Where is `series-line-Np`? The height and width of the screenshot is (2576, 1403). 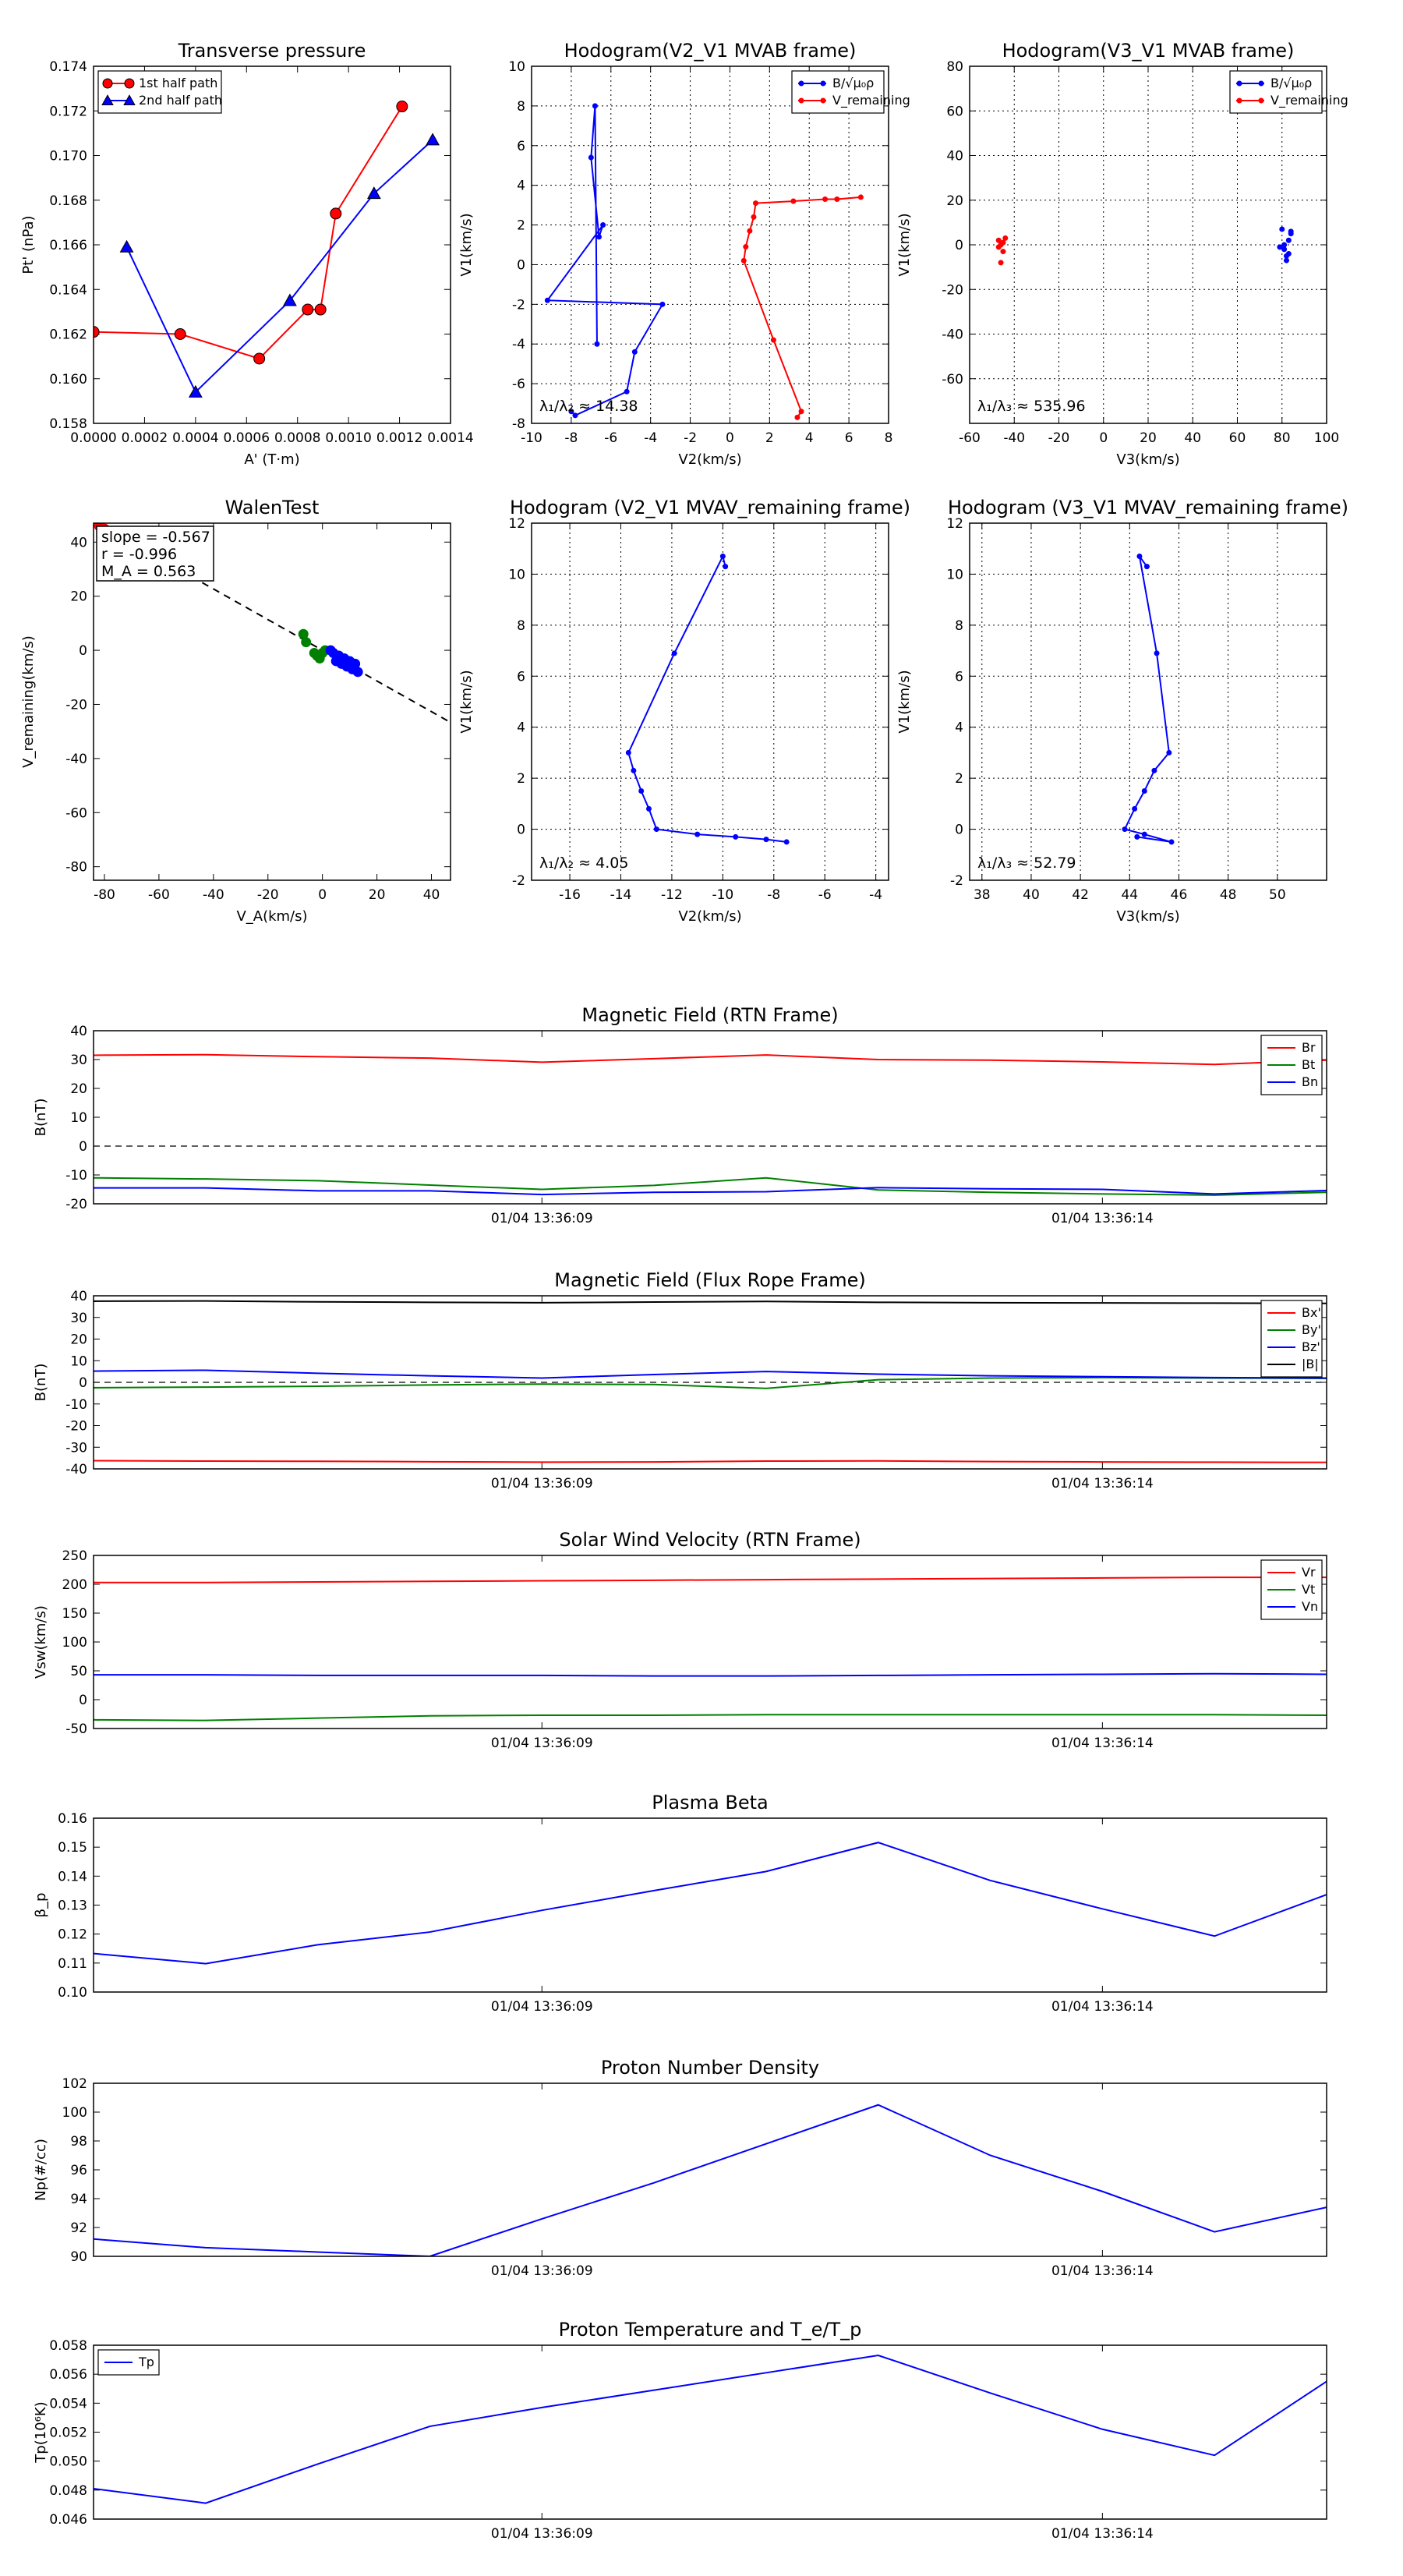
series-line-Np is located at coordinates (710, 2180).